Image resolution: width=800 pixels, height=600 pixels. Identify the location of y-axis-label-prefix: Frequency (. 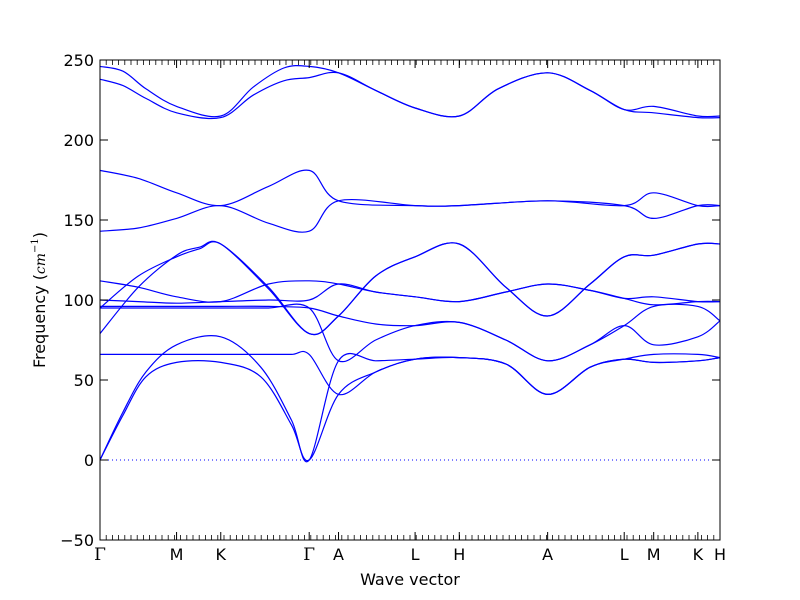
(39, 321).